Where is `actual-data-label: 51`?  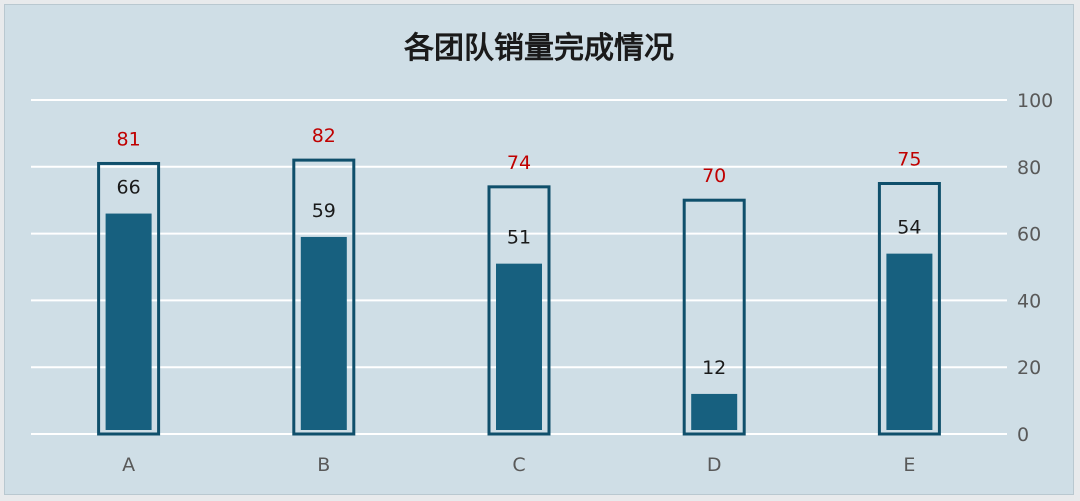
actual-data-label: 51 is located at coordinates (519, 238).